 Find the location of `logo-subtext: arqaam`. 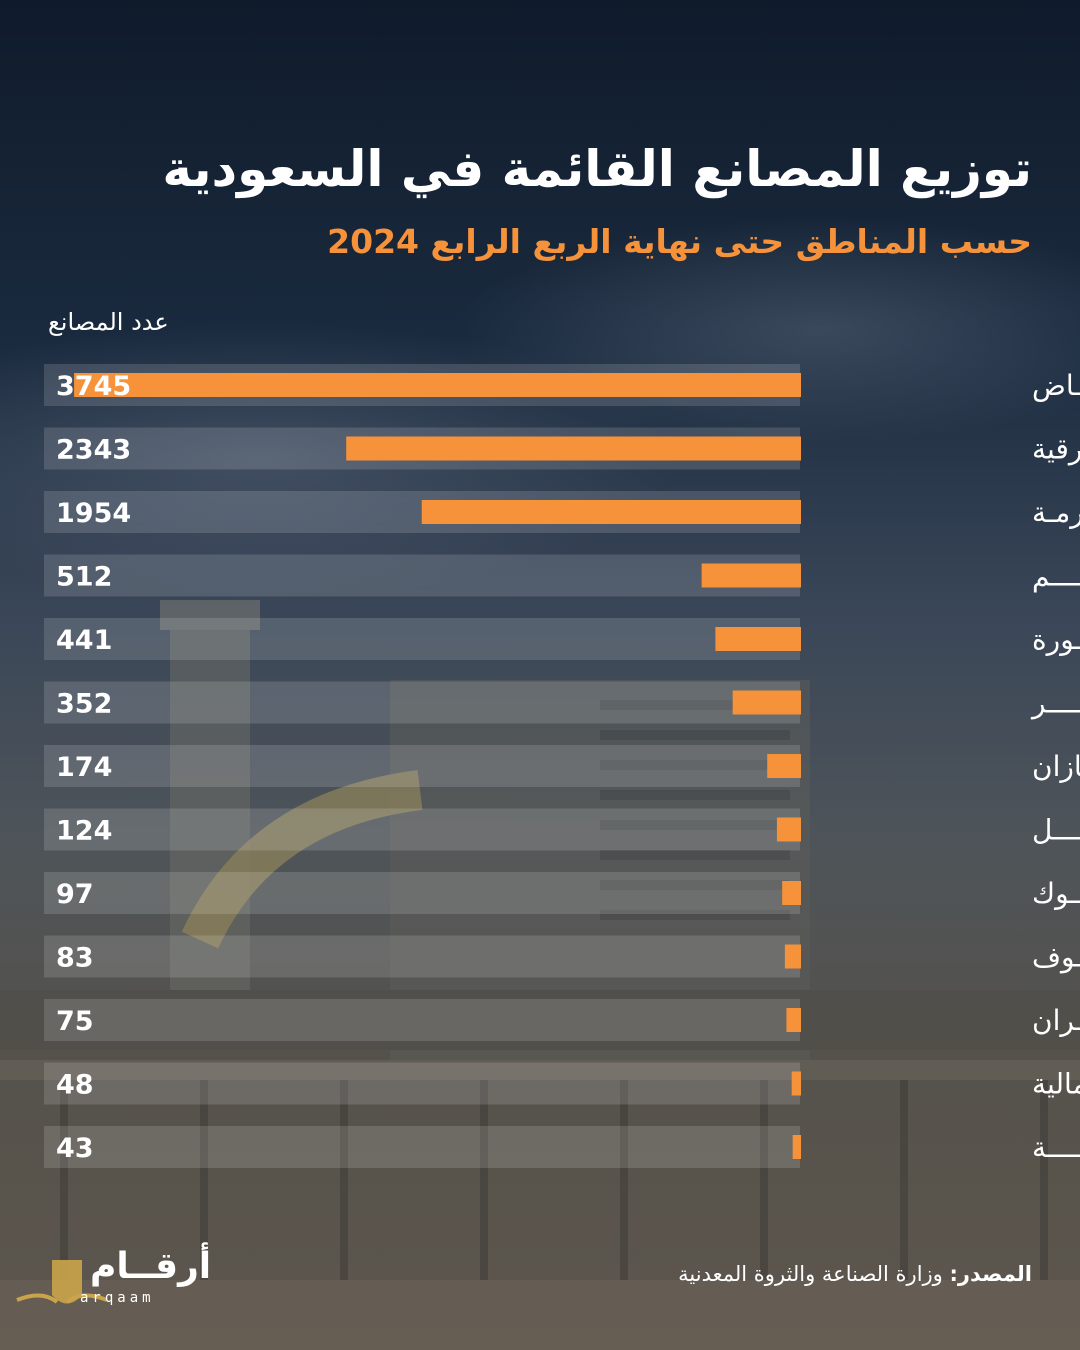

logo-subtext: arqaam is located at coordinates (117, 1298).